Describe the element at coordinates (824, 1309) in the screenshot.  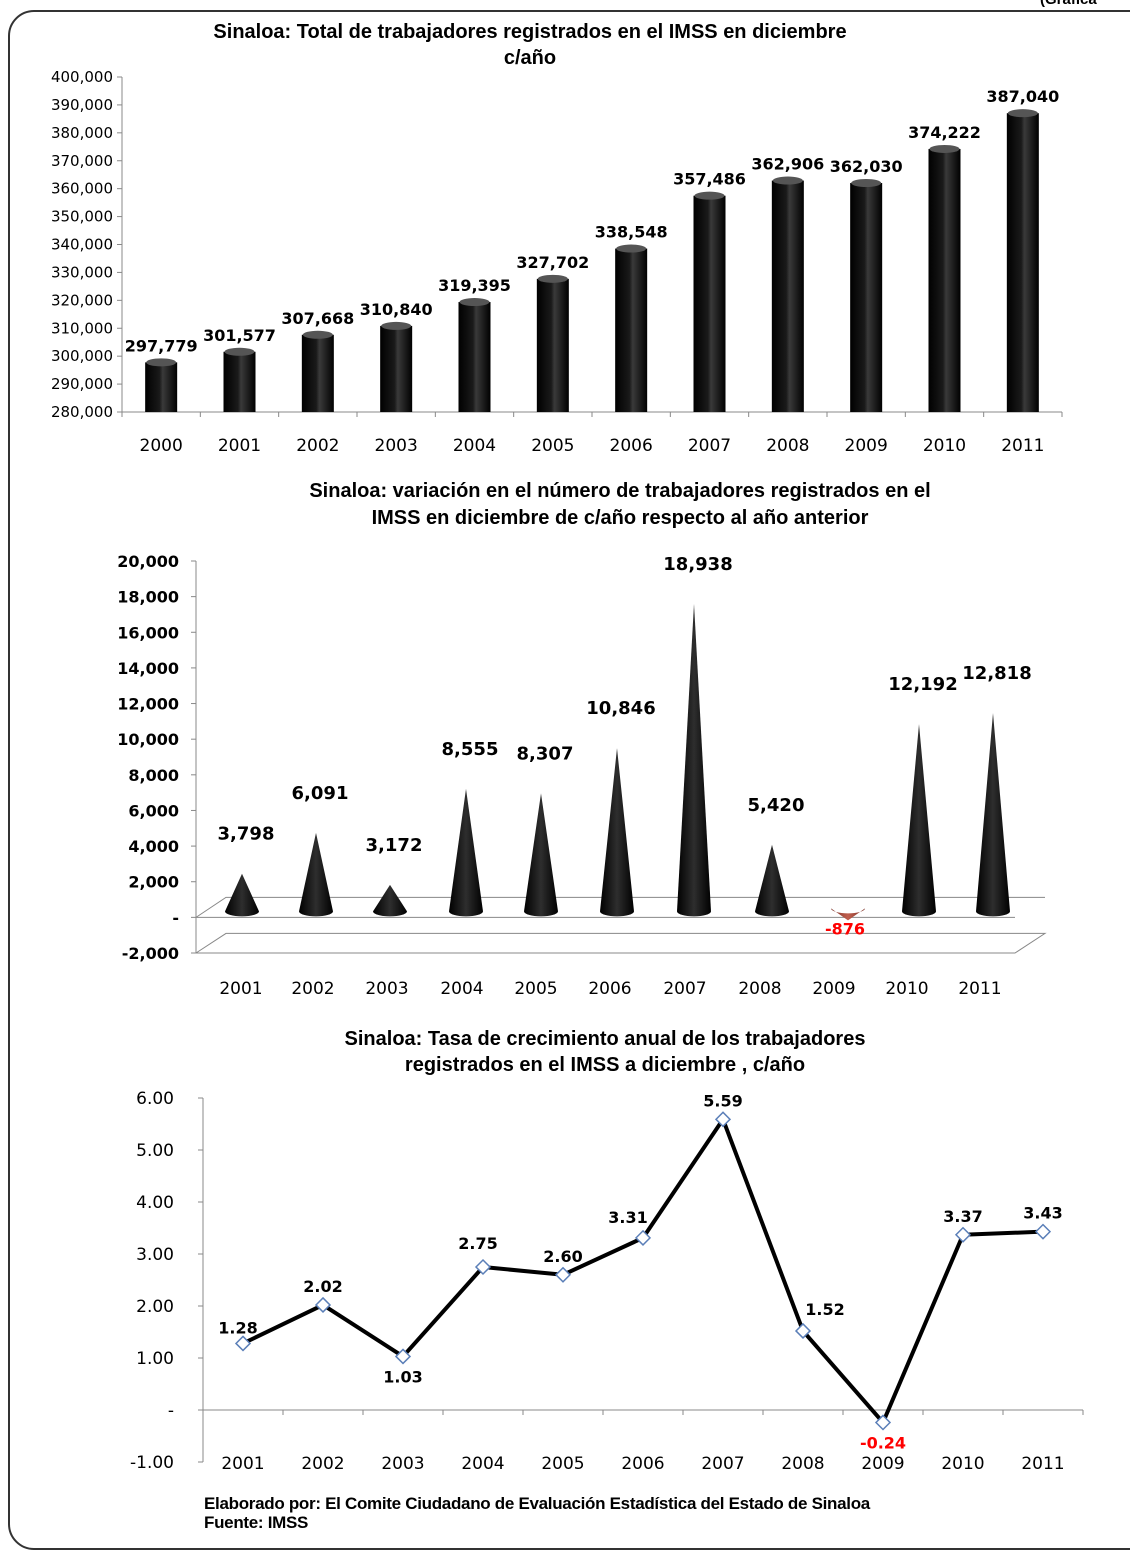
I see `chart3-data-label: 1.52` at that location.